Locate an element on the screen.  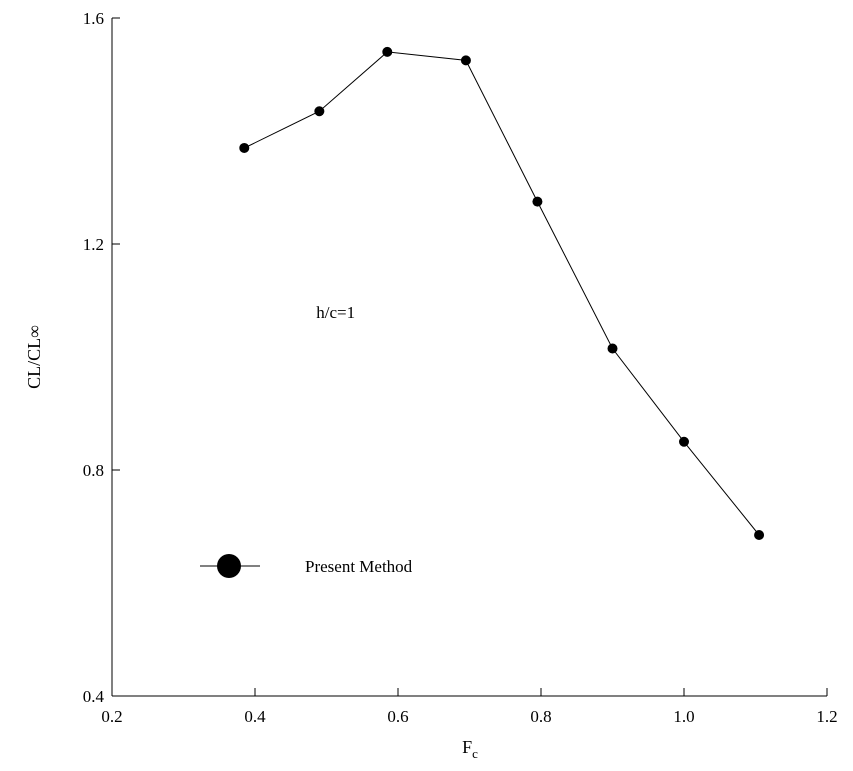
x-tick-label: 0.2 is located at coordinates (111, 716).